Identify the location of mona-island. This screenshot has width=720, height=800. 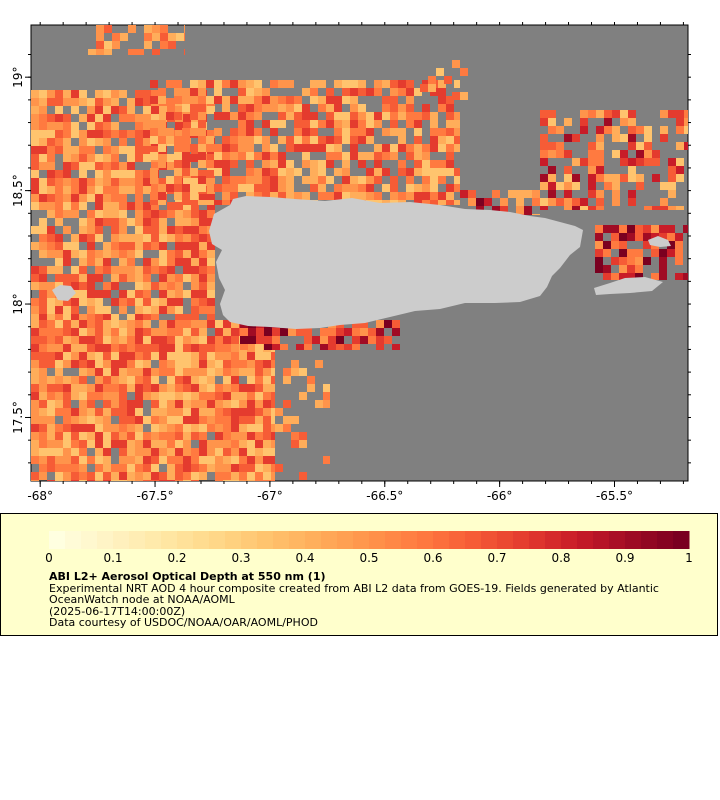
(64, 293).